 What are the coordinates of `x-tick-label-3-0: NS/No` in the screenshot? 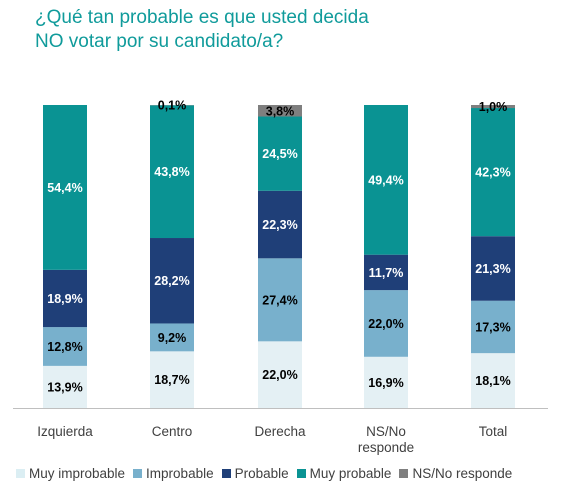 It's located at (386, 431).